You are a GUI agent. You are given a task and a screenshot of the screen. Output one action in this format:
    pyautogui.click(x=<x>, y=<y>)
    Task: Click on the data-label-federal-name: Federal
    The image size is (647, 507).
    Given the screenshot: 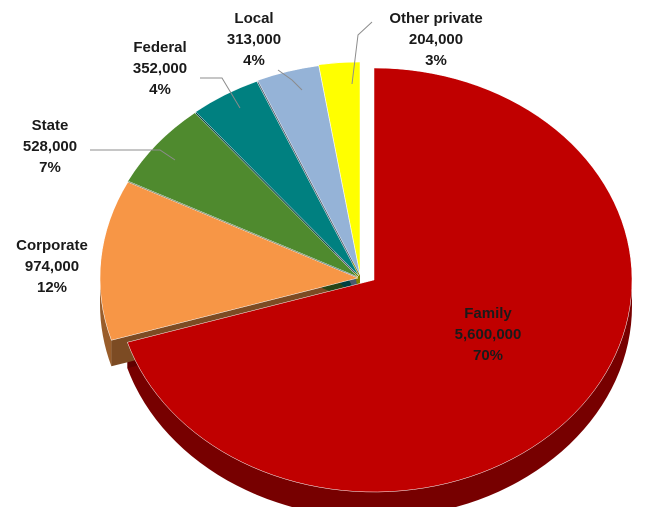 What is the action you would take?
    pyautogui.click(x=159, y=47)
    